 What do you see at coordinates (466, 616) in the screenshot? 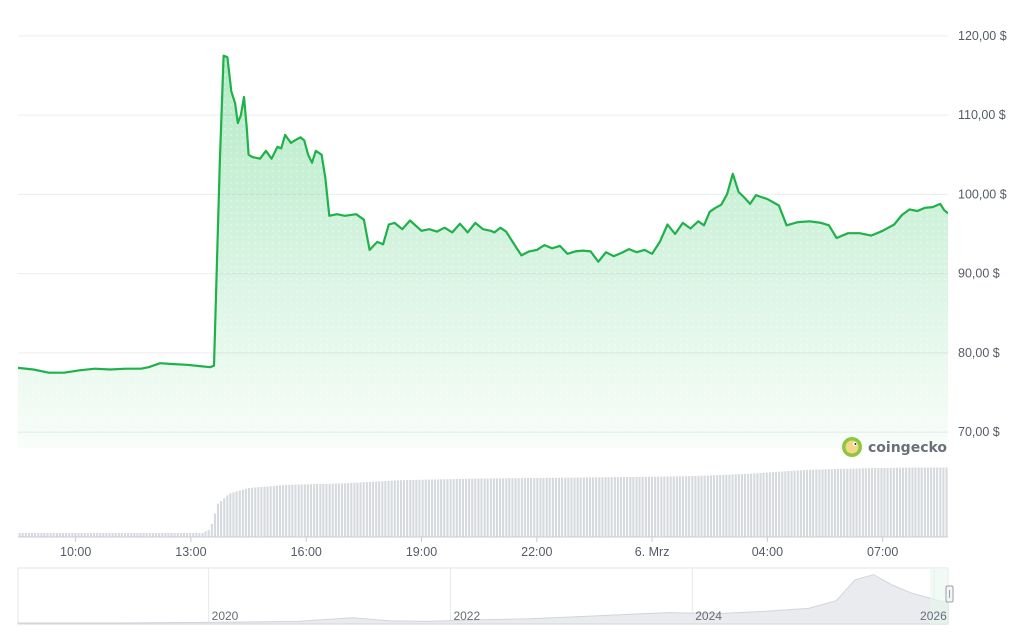
I see `navigator-tick-label: 2022` at bounding box center [466, 616].